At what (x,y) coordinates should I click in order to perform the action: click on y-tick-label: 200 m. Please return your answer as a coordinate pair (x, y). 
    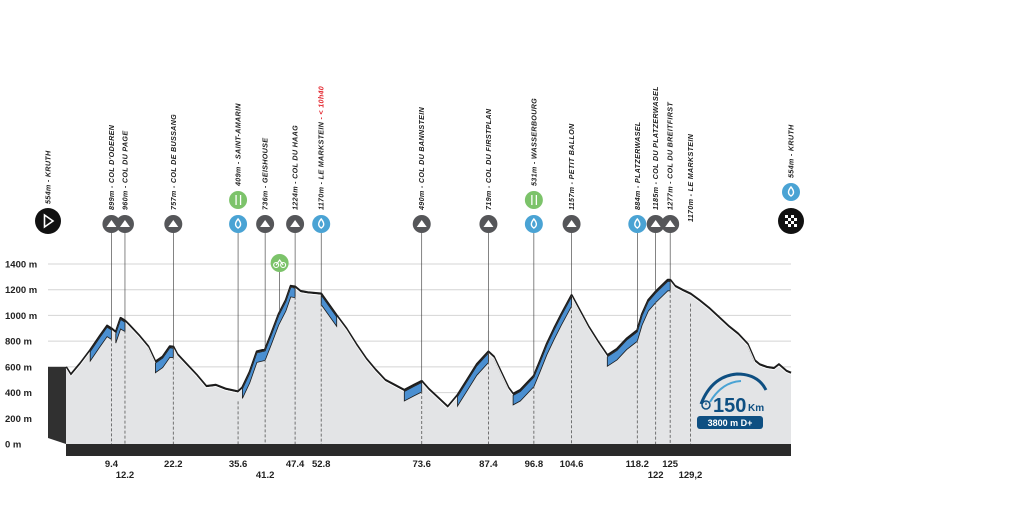
    Looking at the image, I should click on (18, 419).